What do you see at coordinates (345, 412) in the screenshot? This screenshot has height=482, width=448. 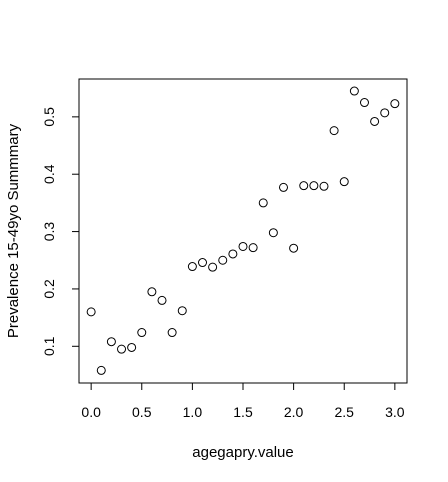 I see `x-tick-label: 2.5` at bounding box center [345, 412].